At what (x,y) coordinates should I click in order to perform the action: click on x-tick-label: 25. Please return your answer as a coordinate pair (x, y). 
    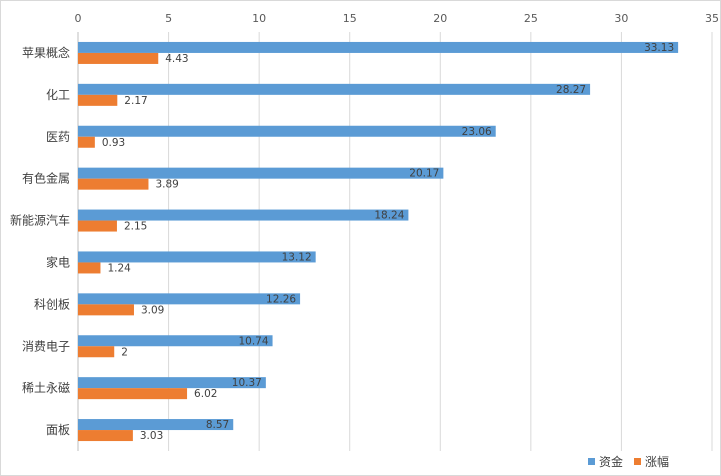
    Looking at the image, I should click on (531, 18).